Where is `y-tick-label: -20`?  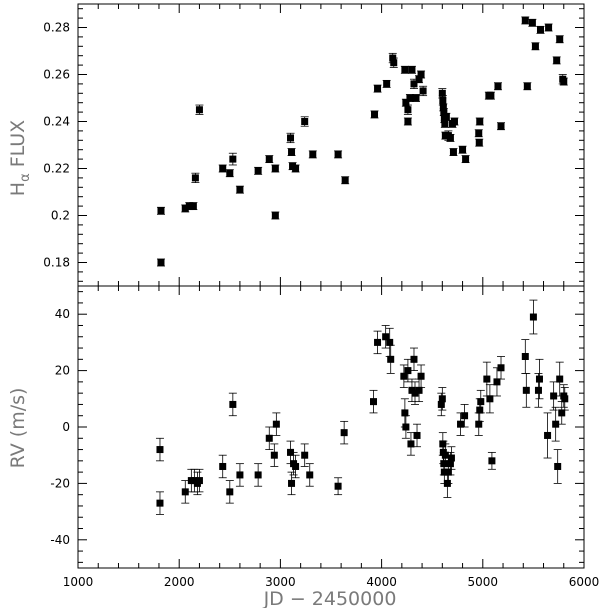 y-tick-label: -20 is located at coordinates (60, 483).